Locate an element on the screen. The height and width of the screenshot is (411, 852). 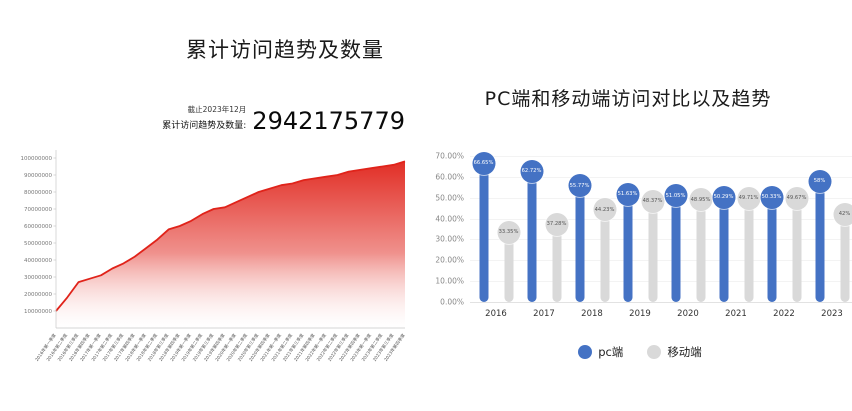
bar-pair: 58% 42% is located at coordinates (830, 229).